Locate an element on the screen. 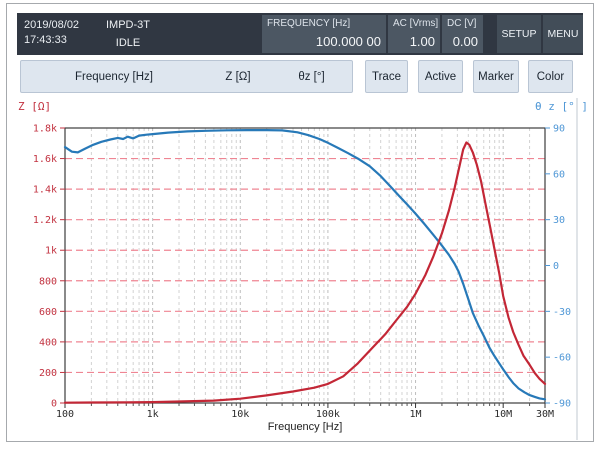 The width and height of the screenshot is (600, 459). color-button: Color is located at coordinates (550, 76).